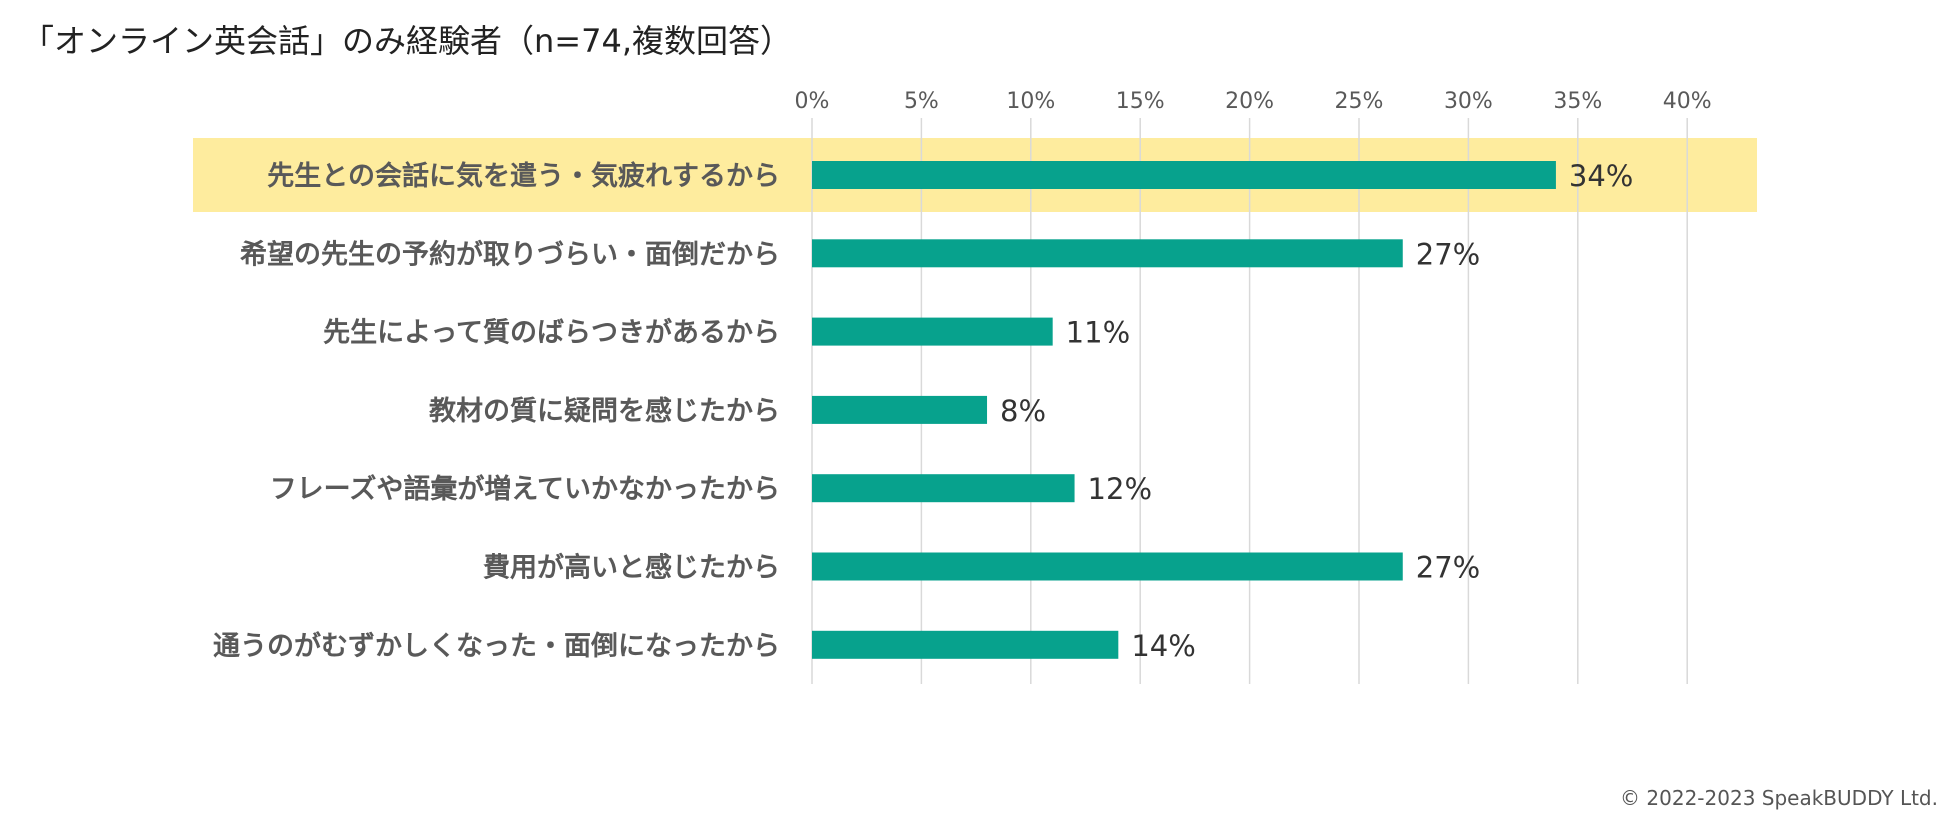 The image size is (1950, 822). What do you see at coordinates (1030, 101) in the screenshot?
I see `tick-label: 10%` at bounding box center [1030, 101].